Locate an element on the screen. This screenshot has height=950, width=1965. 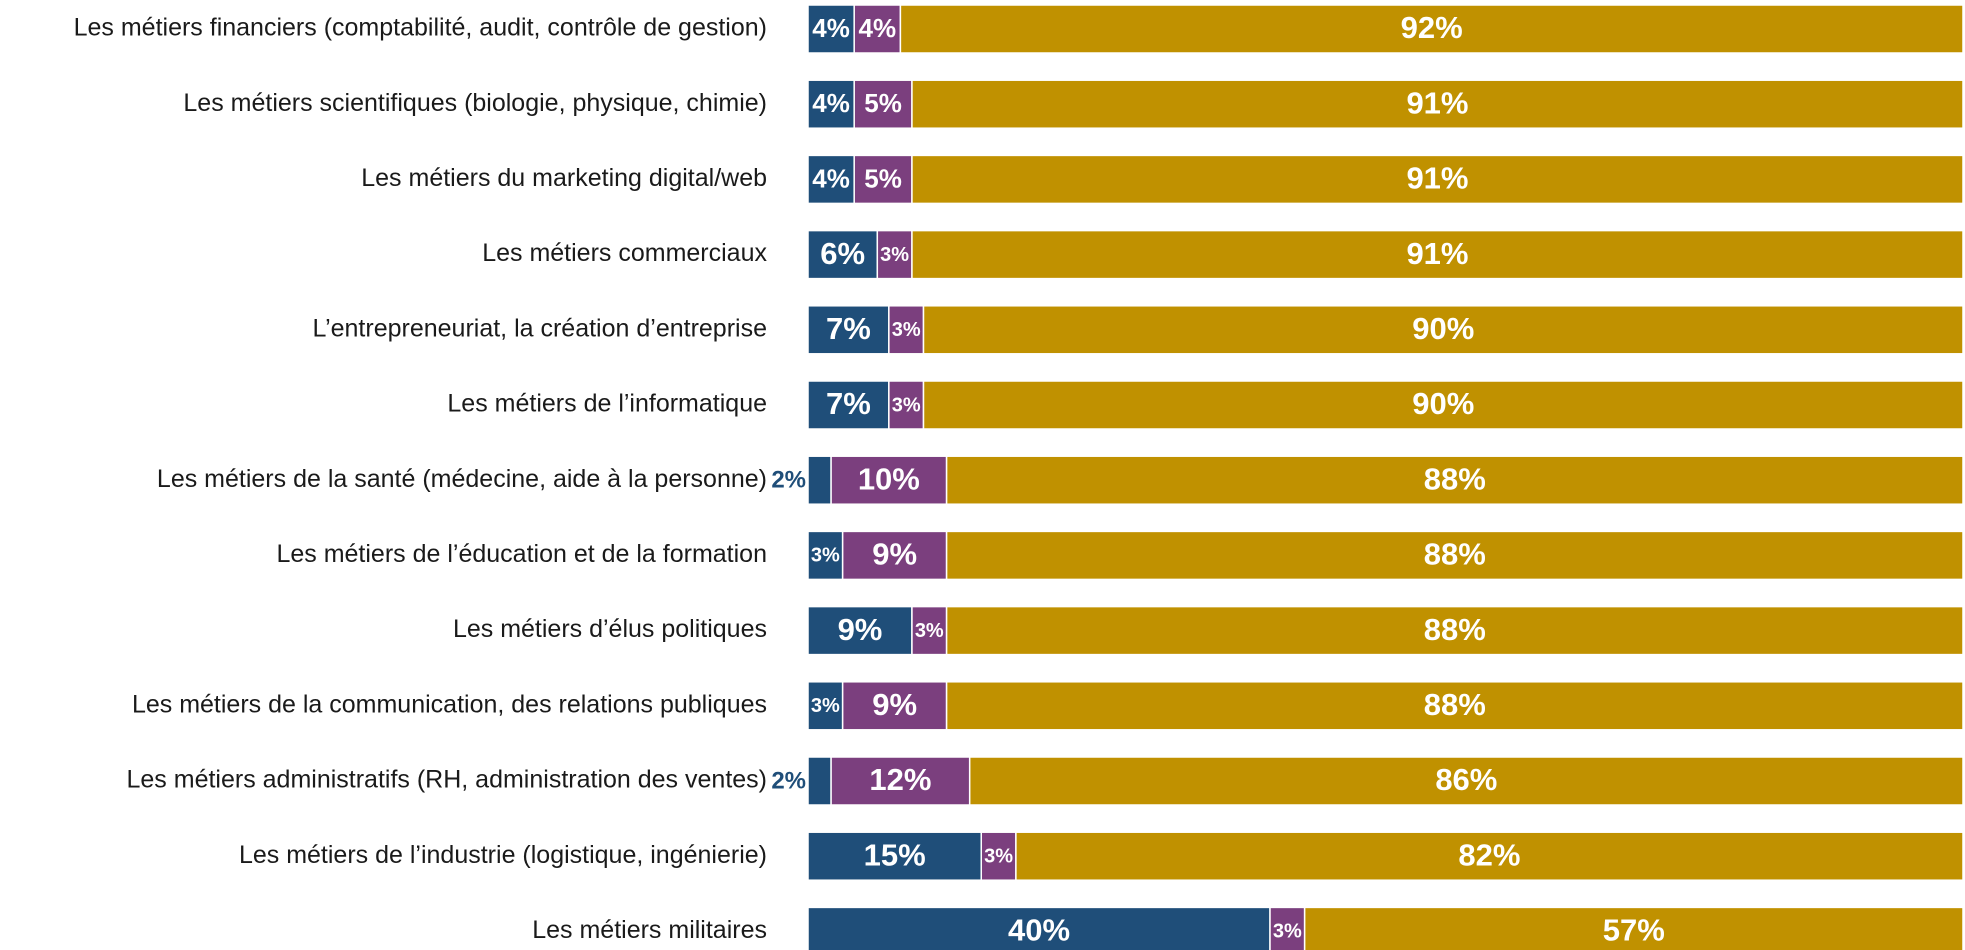
value-label: 92% is located at coordinates (1432, 27).